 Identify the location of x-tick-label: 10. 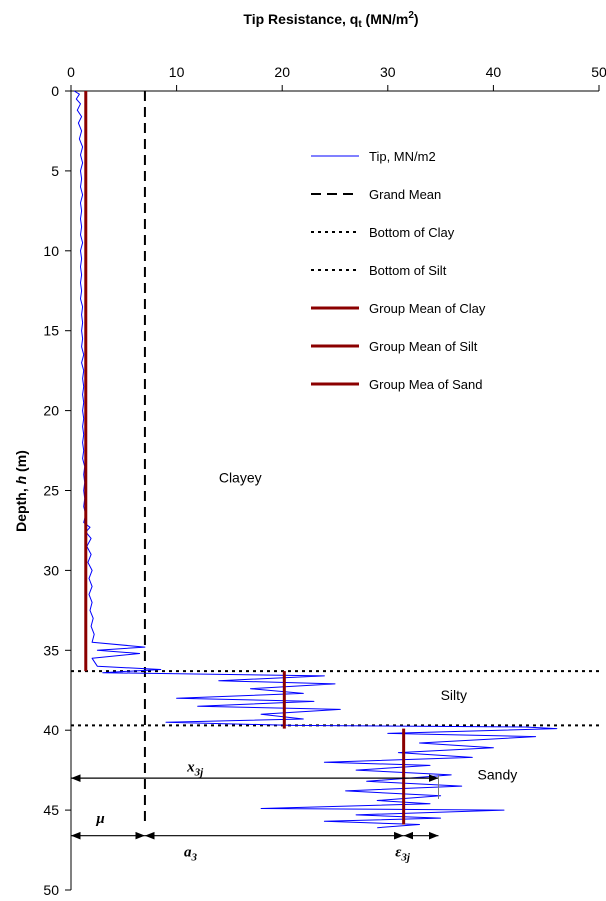
(177, 72).